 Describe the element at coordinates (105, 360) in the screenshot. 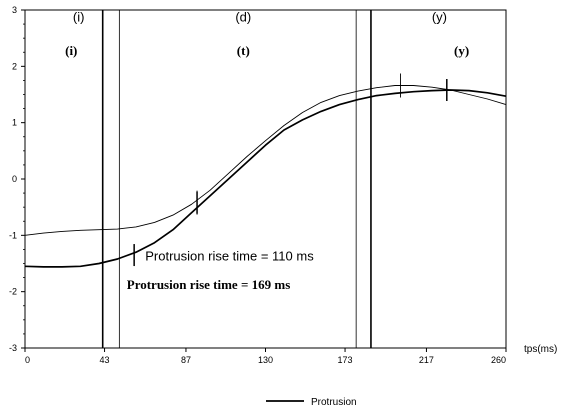

I see `x-tick-label: 43` at that location.